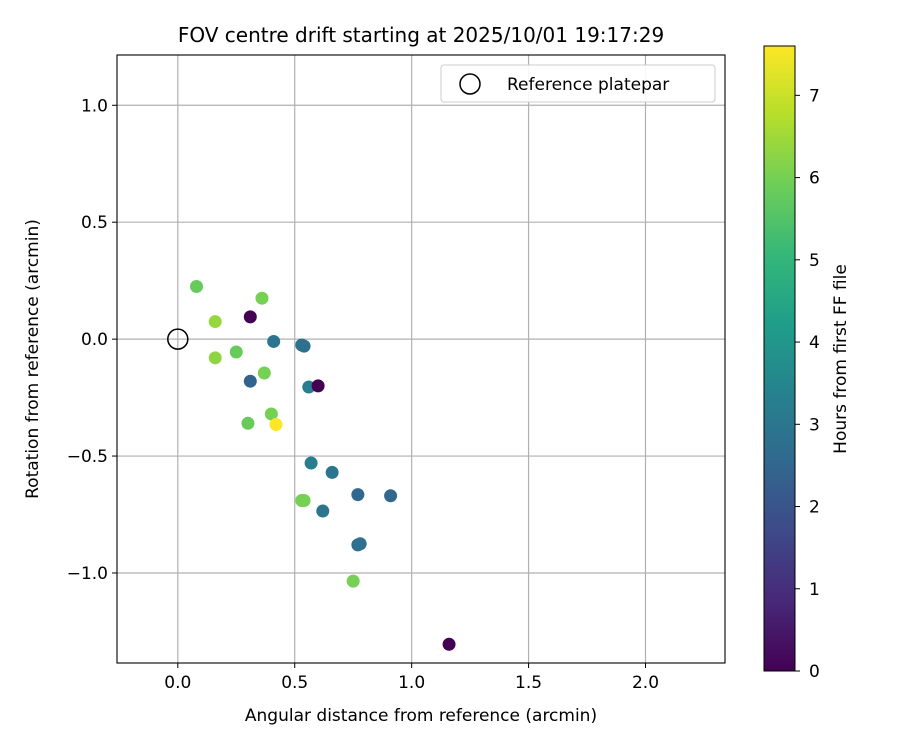 The width and height of the screenshot is (900, 750). What do you see at coordinates (87, 457) in the screenshot?
I see `y-tick-label: −0.5` at bounding box center [87, 457].